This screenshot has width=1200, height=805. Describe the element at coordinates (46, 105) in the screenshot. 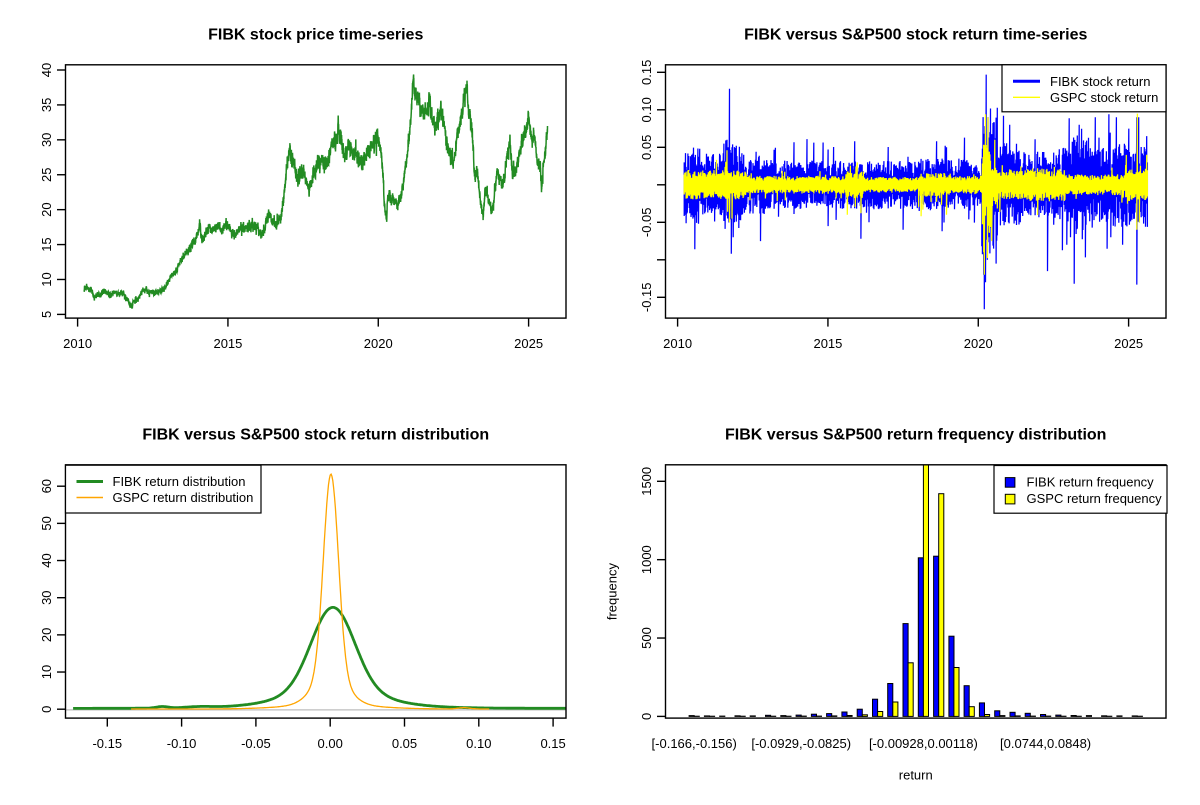

I see `svg-text: 35` at that location.